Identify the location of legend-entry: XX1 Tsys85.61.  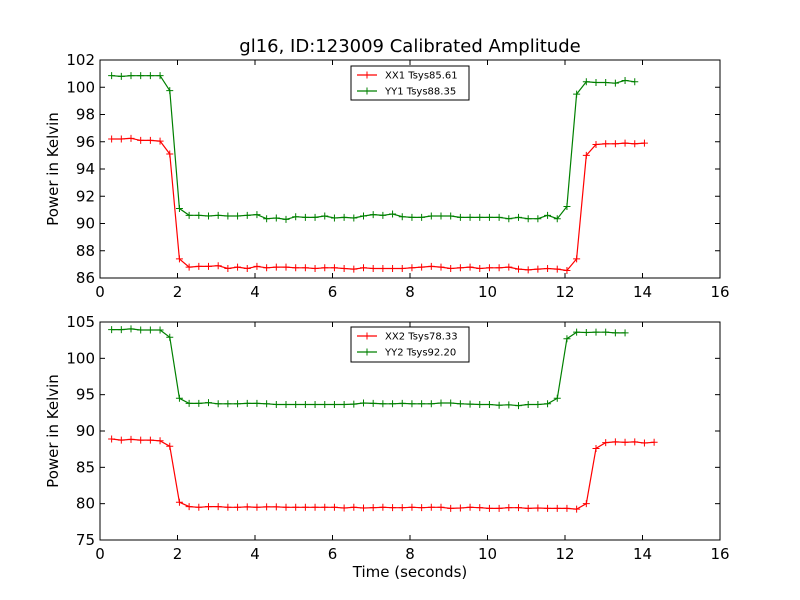
(421, 76).